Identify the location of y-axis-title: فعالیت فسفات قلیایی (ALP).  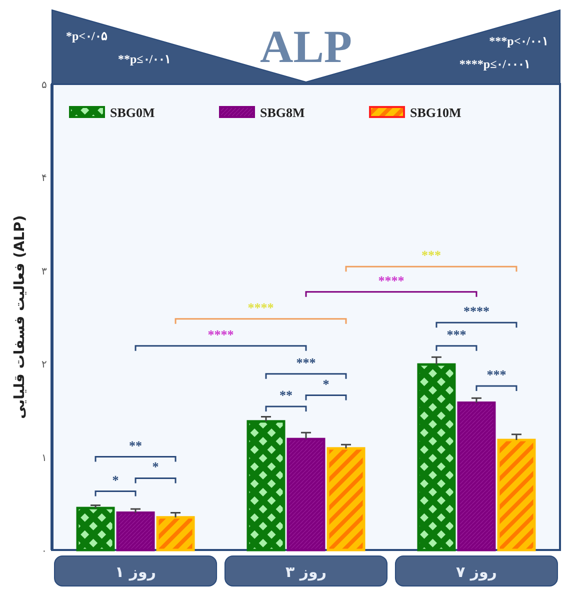
(20, 317).